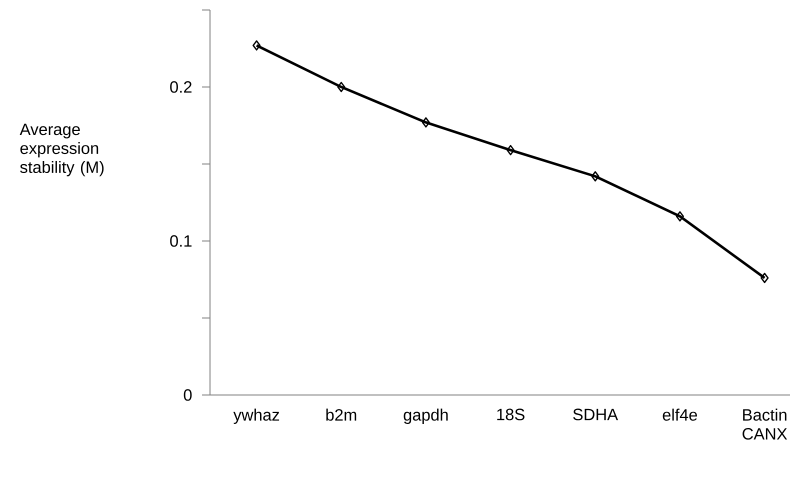 The height and width of the screenshot is (480, 809). Describe the element at coordinates (188, 395) in the screenshot. I see `y-tick-label: 0` at that location.